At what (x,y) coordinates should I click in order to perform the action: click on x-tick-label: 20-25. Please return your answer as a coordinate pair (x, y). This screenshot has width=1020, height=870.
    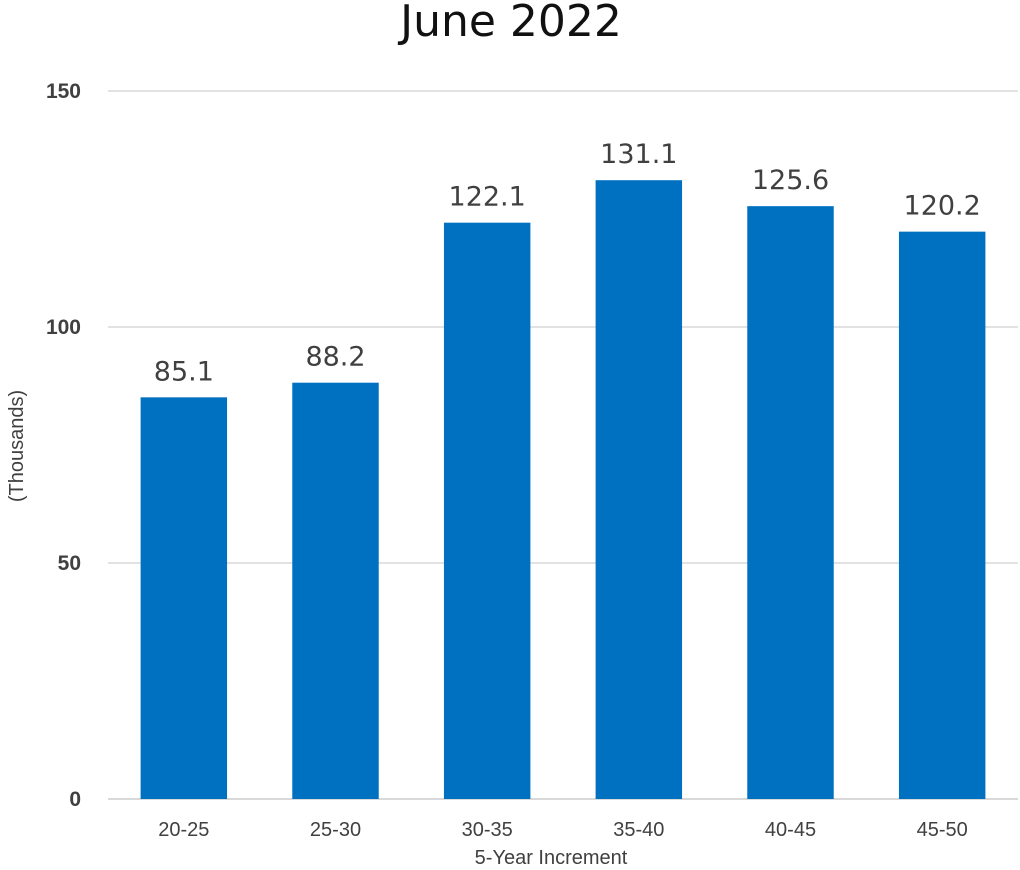
    Looking at the image, I should click on (183, 830).